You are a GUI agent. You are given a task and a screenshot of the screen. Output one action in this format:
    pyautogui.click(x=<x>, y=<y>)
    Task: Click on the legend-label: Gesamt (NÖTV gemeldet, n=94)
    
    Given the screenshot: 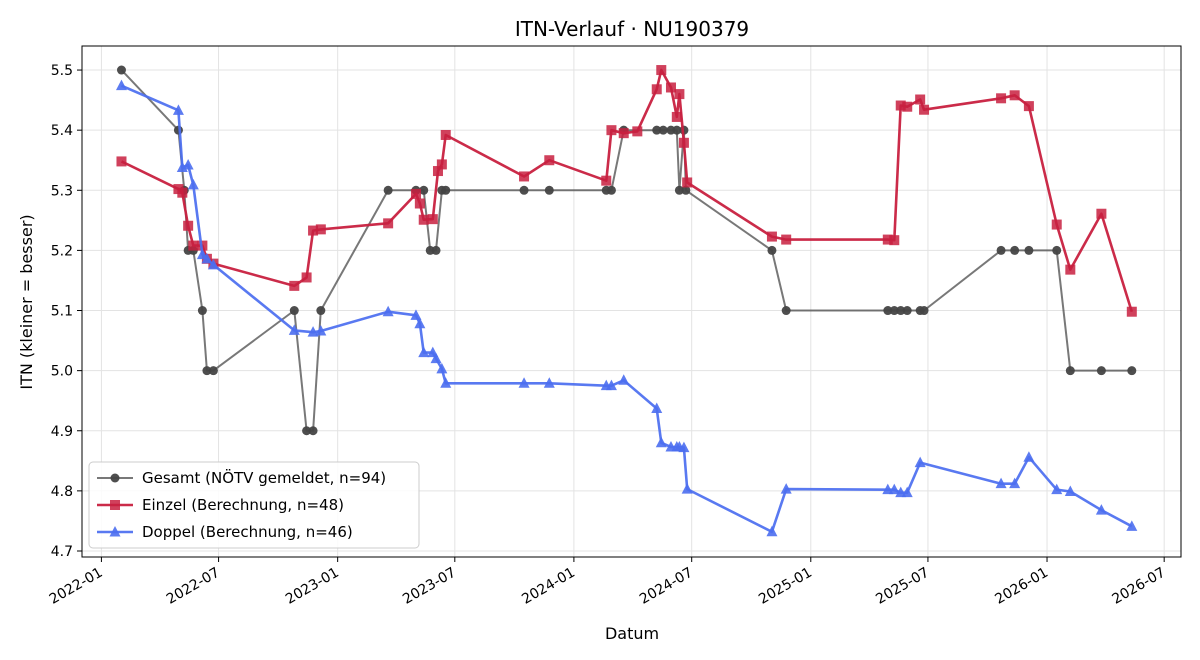 What is the action you would take?
    pyautogui.click(x=264, y=477)
    